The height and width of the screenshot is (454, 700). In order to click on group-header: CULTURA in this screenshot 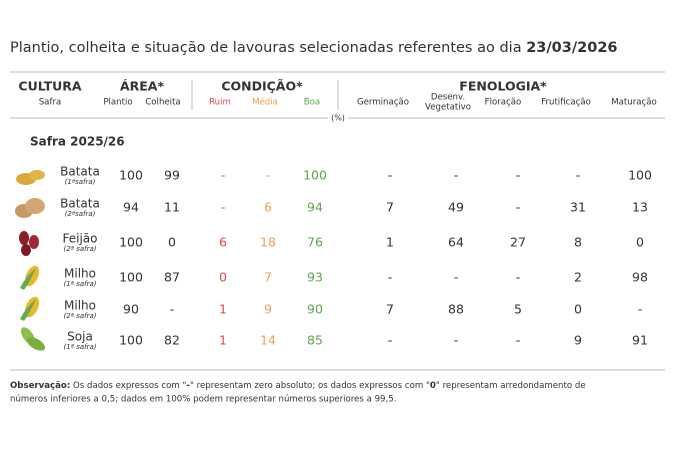, I will do `click(50, 86)`.